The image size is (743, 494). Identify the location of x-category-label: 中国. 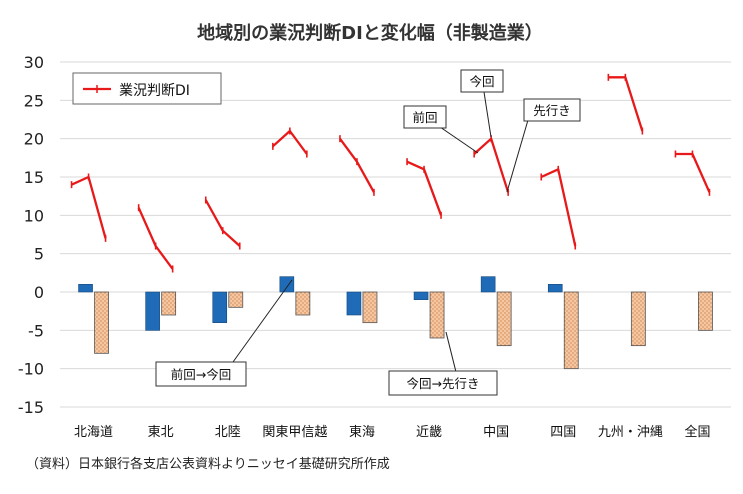
(496, 432).